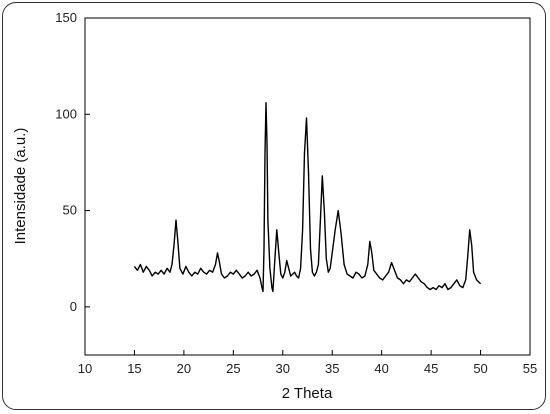 This screenshot has width=550, height=414. Describe the element at coordinates (73, 306) in the screenshot. I see `y-tick-label: 0` at that location.